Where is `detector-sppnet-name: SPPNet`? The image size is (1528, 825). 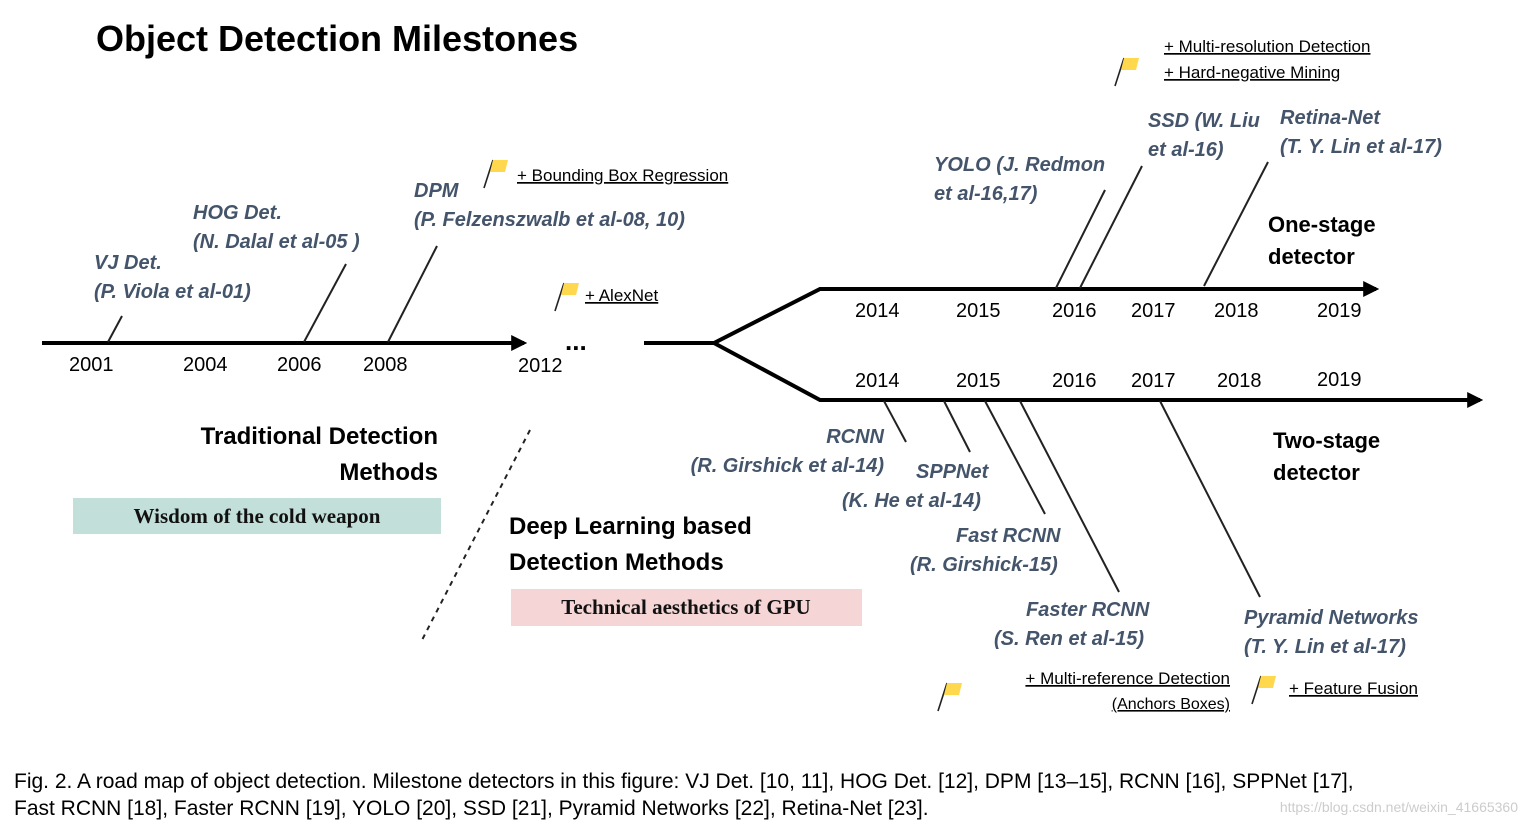 detector-sppnet-name: SPPNet is located at coordinates (953, 472).